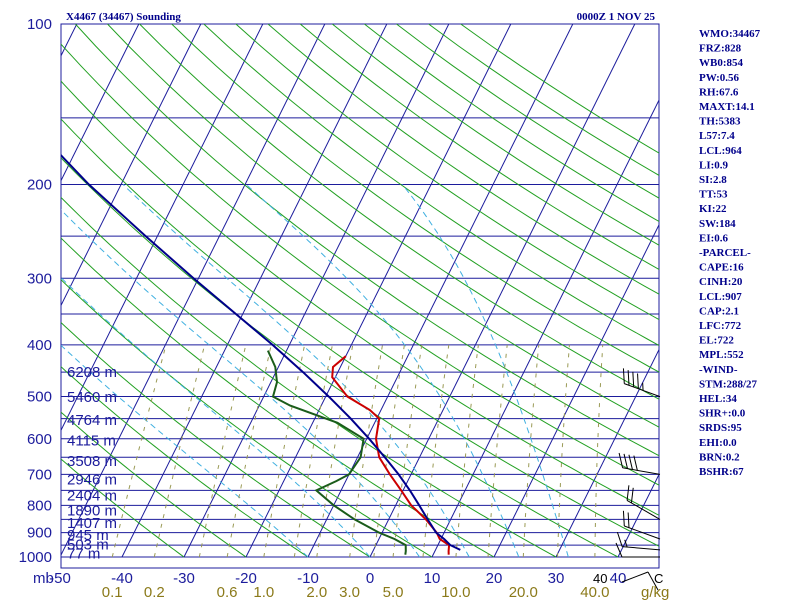 The image size is (800, 600). Describe the element at coordinates (184, 578) in the screenshot. I see `temperature-tick-label: -30` at that location.